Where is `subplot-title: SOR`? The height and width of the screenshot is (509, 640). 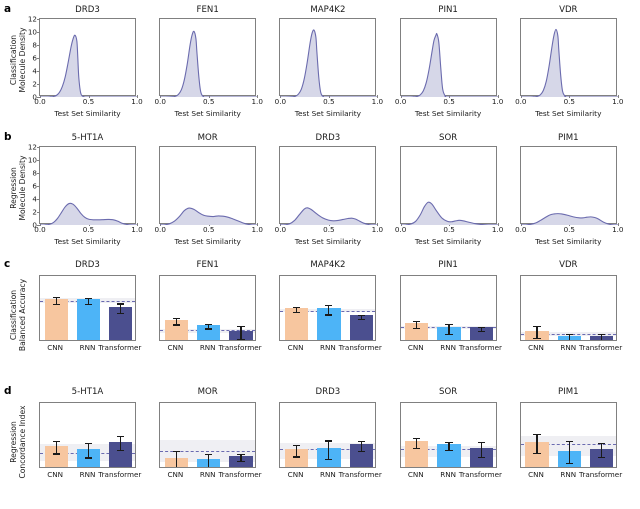
subplot-title: SOR is located at coordinates (448, 392).